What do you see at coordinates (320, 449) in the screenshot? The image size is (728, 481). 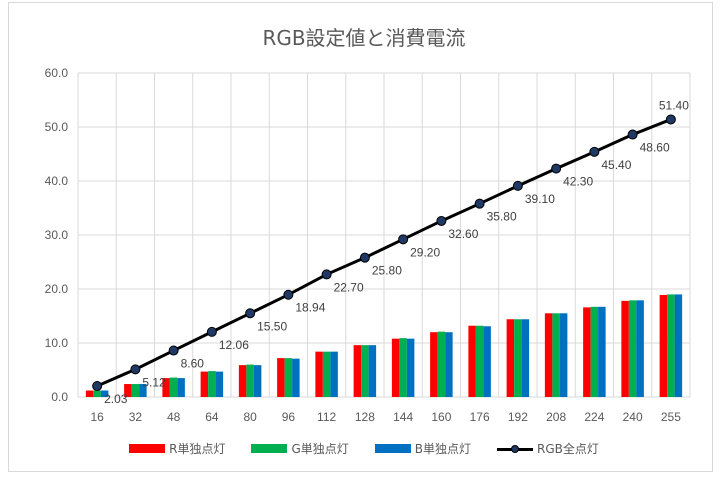 I see `legend-label-g: G単独点灯` at bounding box center [320, 449].